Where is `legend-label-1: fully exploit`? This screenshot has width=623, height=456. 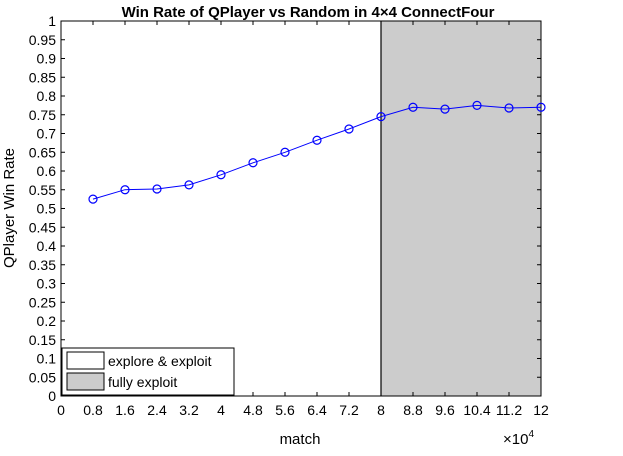
legend-label-1: fully exploit is located at coordinates (142, 382).